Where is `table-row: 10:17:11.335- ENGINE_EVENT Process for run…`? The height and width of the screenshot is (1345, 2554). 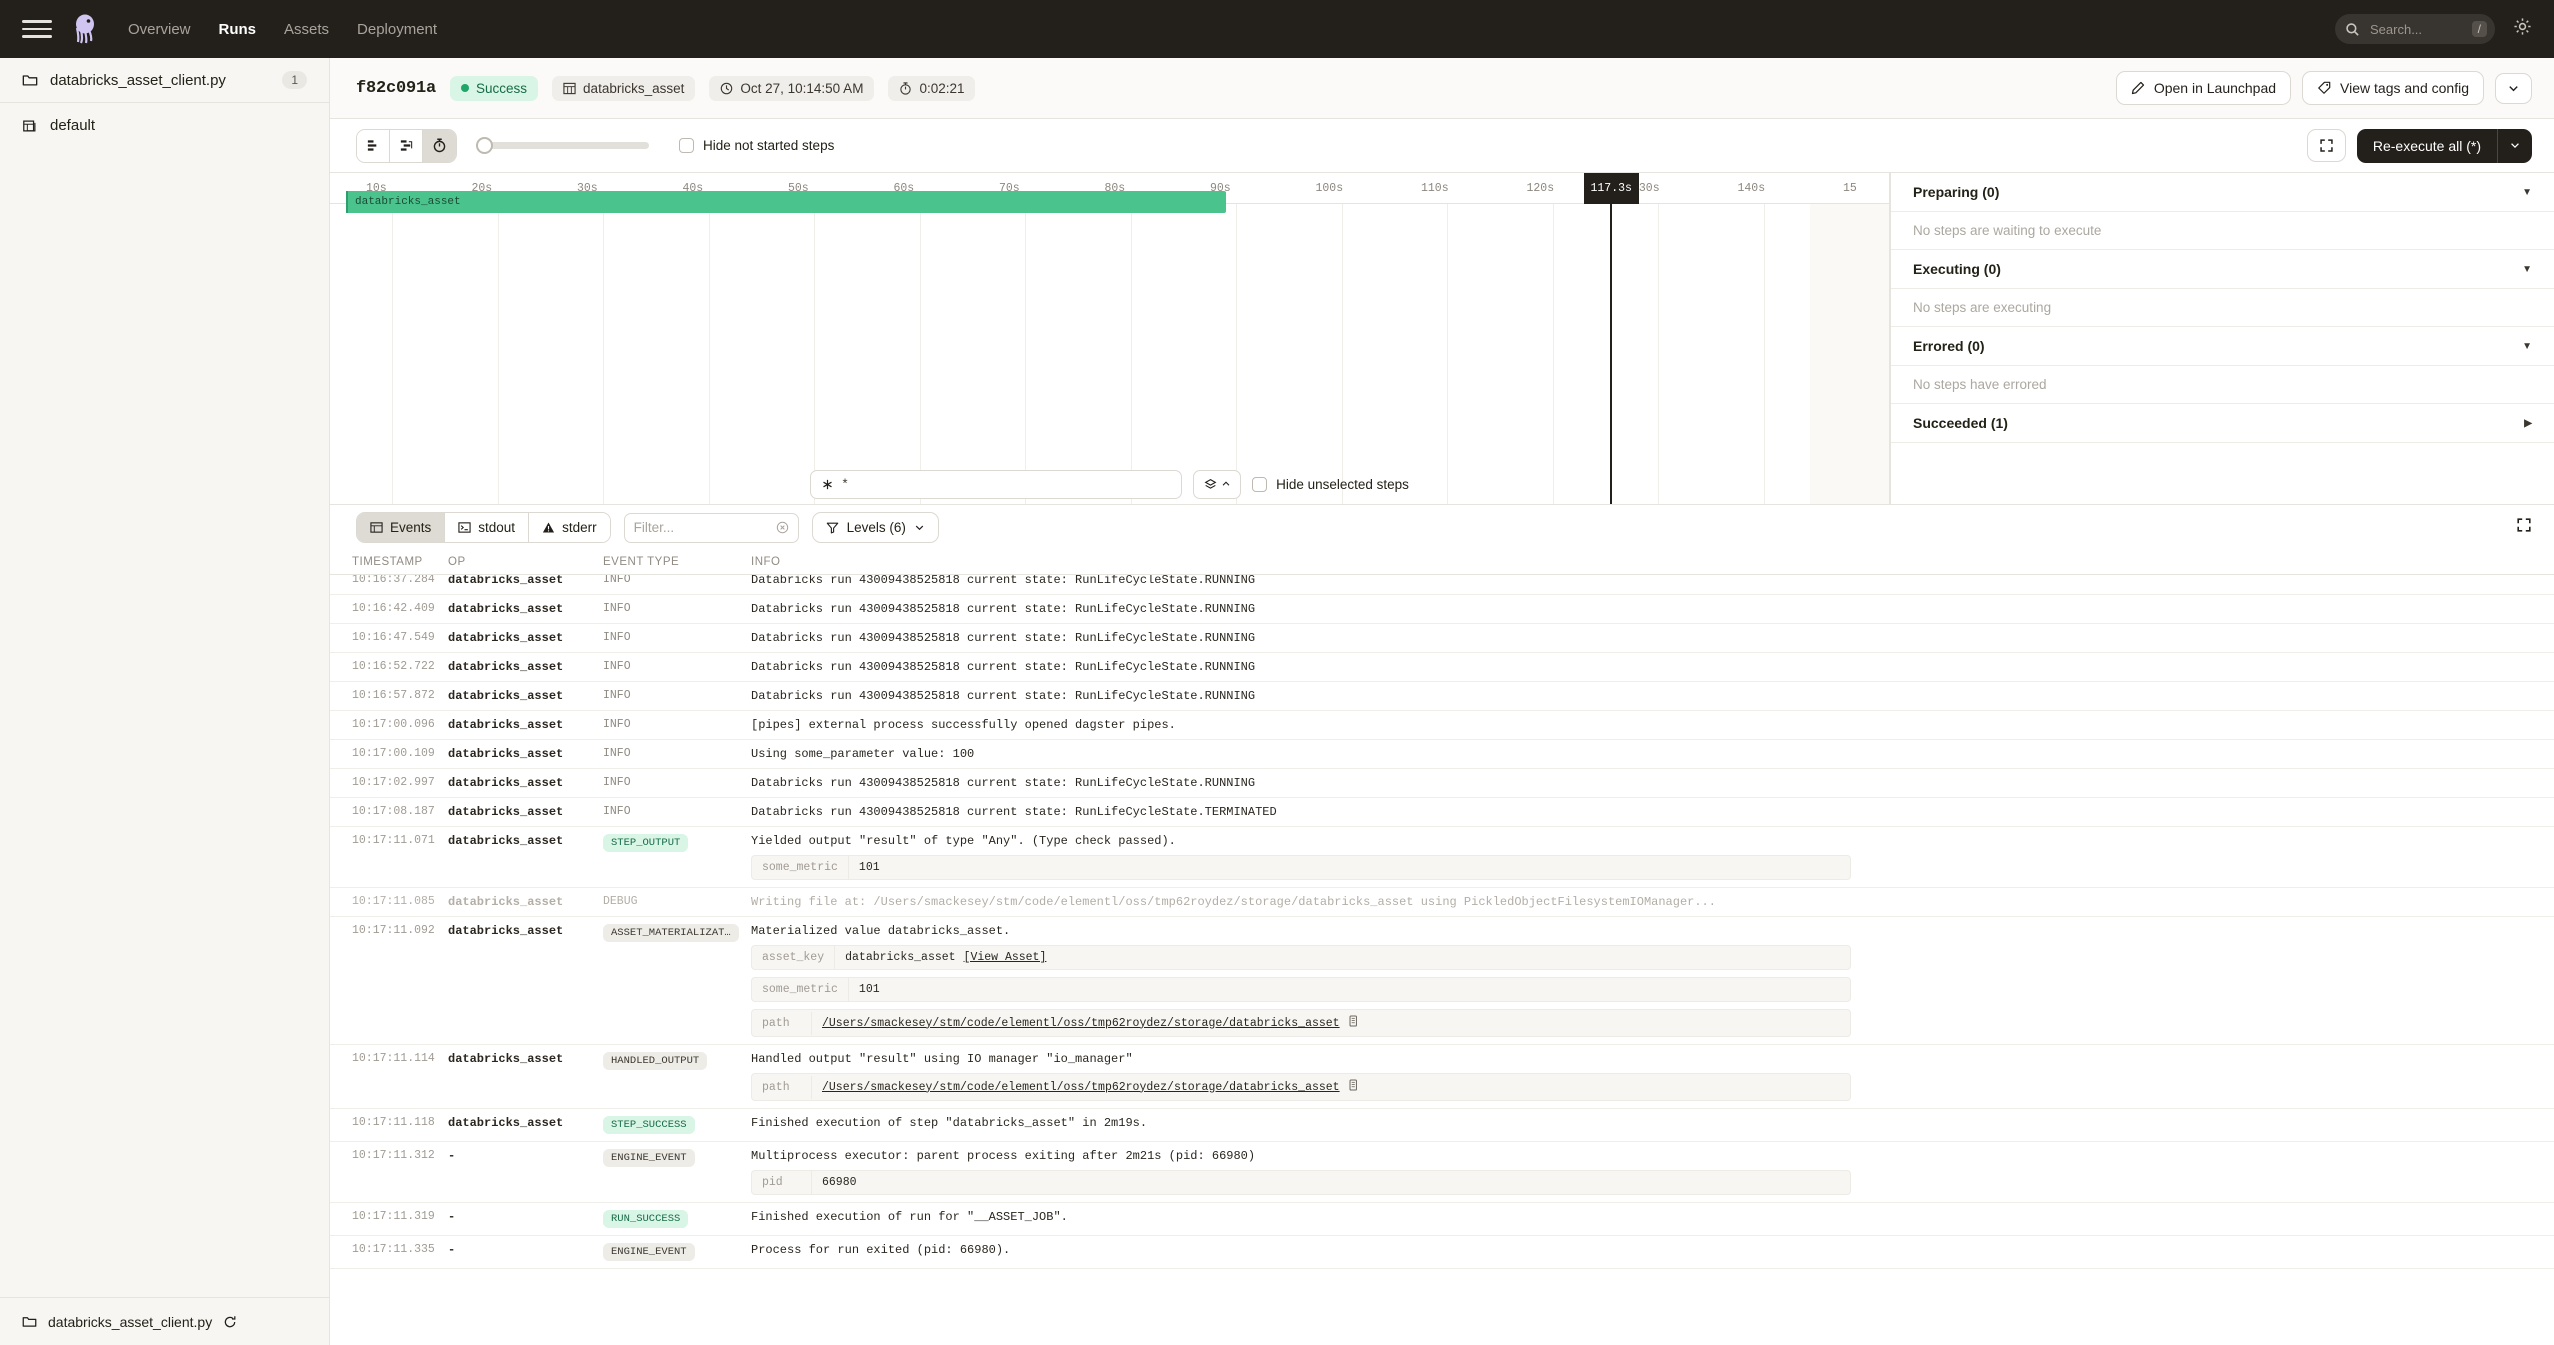
table-row: 10:17:11.335- ENGINE_EVENT Process for run… is located at coordinates (1442, 1252).